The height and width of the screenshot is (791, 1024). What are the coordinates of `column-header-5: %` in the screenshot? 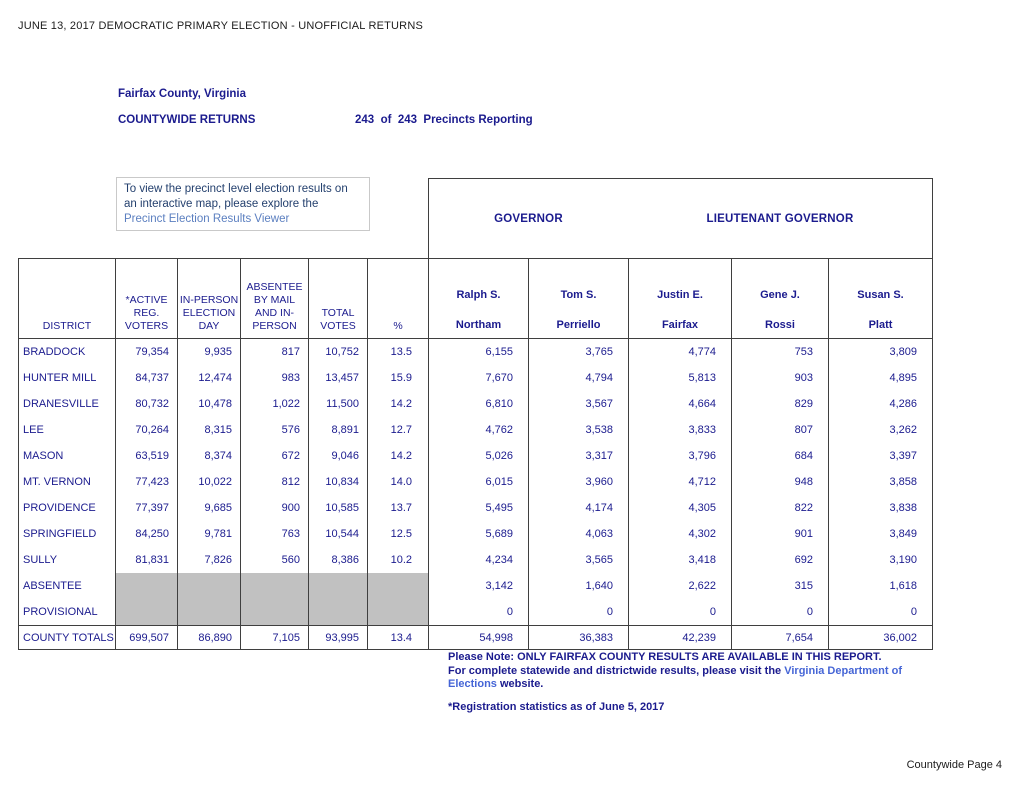 It's located at (398, 299).